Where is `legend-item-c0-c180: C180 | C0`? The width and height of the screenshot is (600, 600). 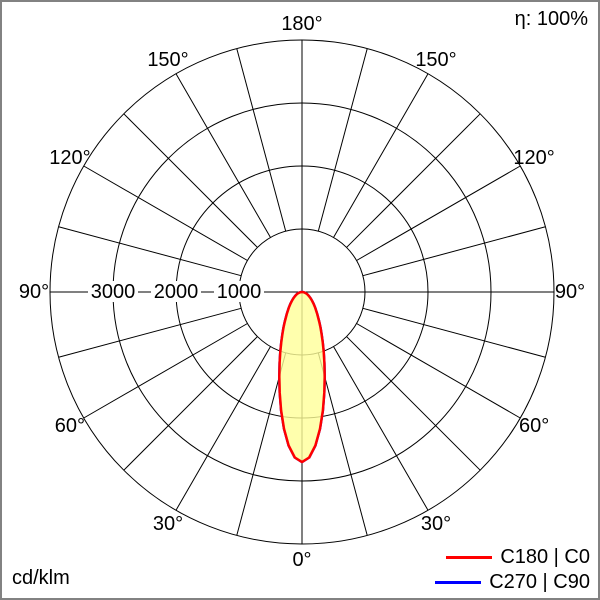 legend-item-c0-c180: C180 | C0 is located at coordinates (518, 557).